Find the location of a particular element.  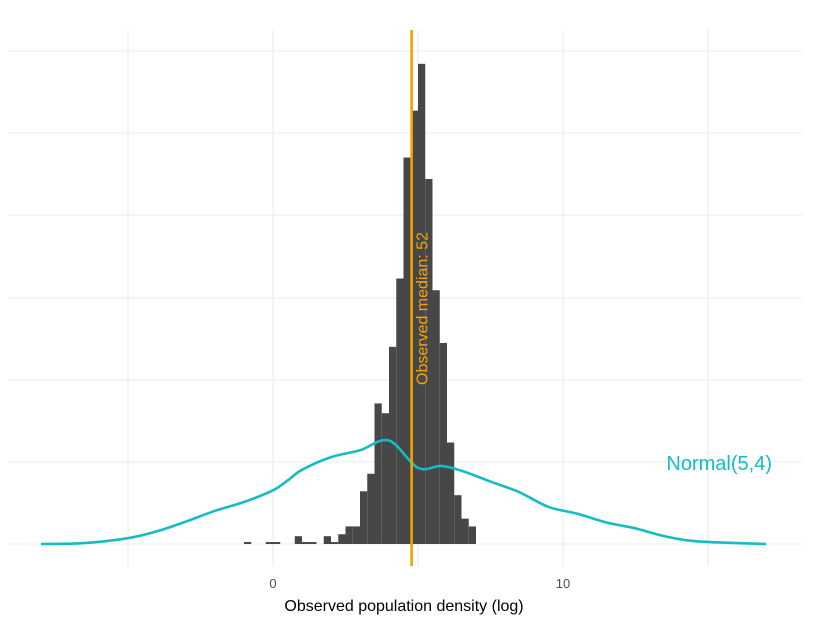

median-group: Observed median: 52 is located at coordinates (421, 298).